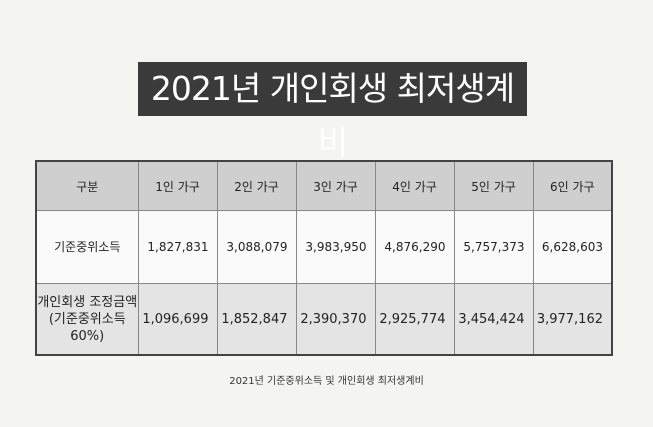  I want to click on header-row: 구분 1인 가구 2인 가구 3인 가구 4인 가구 5인 가구 6인 가구, so click(324, 185).